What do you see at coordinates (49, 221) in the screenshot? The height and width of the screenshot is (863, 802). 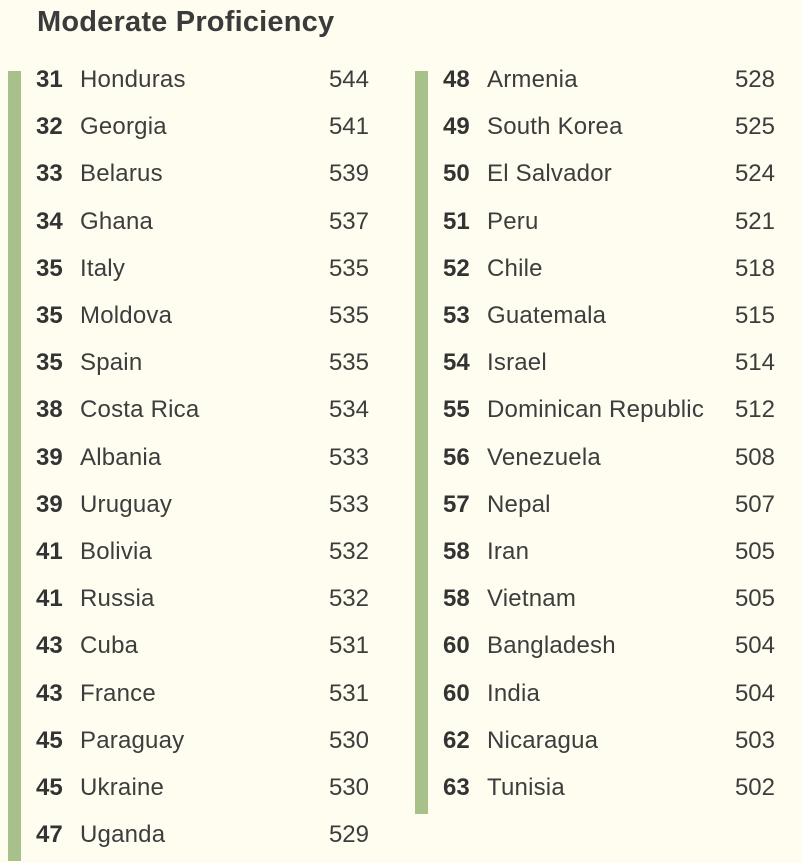 I see `rank-number: 34` at bounding box center [49, 221].